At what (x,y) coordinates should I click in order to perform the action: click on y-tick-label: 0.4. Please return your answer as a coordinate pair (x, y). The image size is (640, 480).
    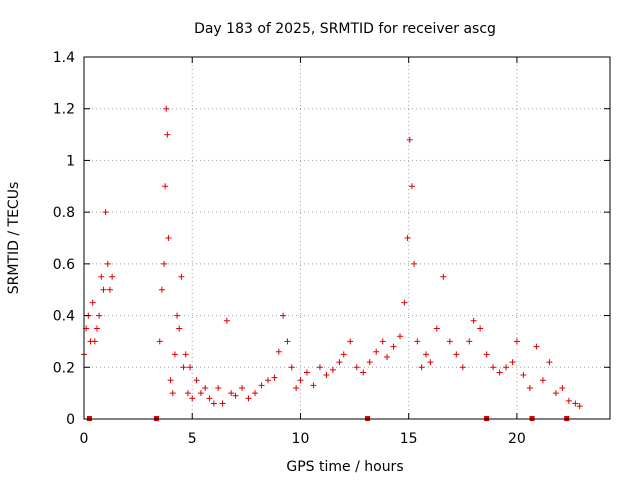
    Looking at the image, I should click on (64, 317).